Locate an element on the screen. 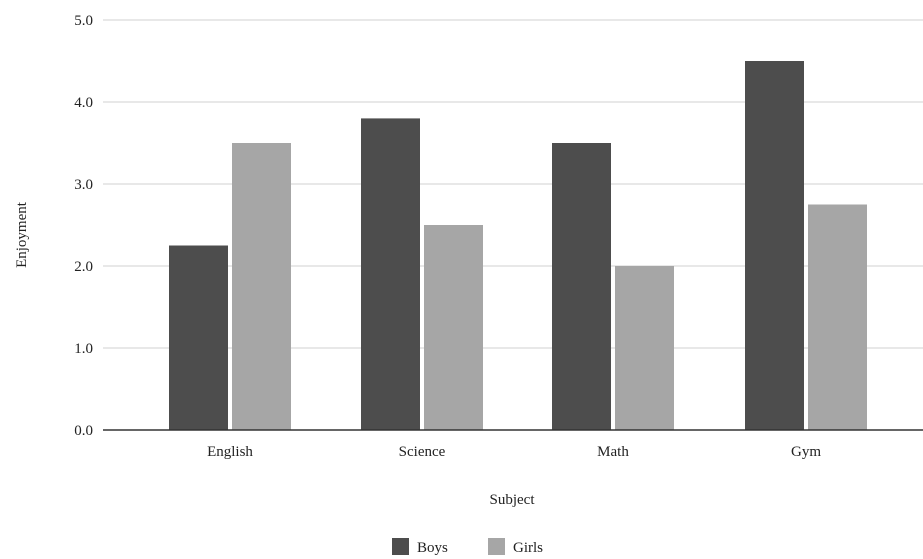 This screenshot has width=923, height=559. bar-boys-math is located at coordinates (581, 286).